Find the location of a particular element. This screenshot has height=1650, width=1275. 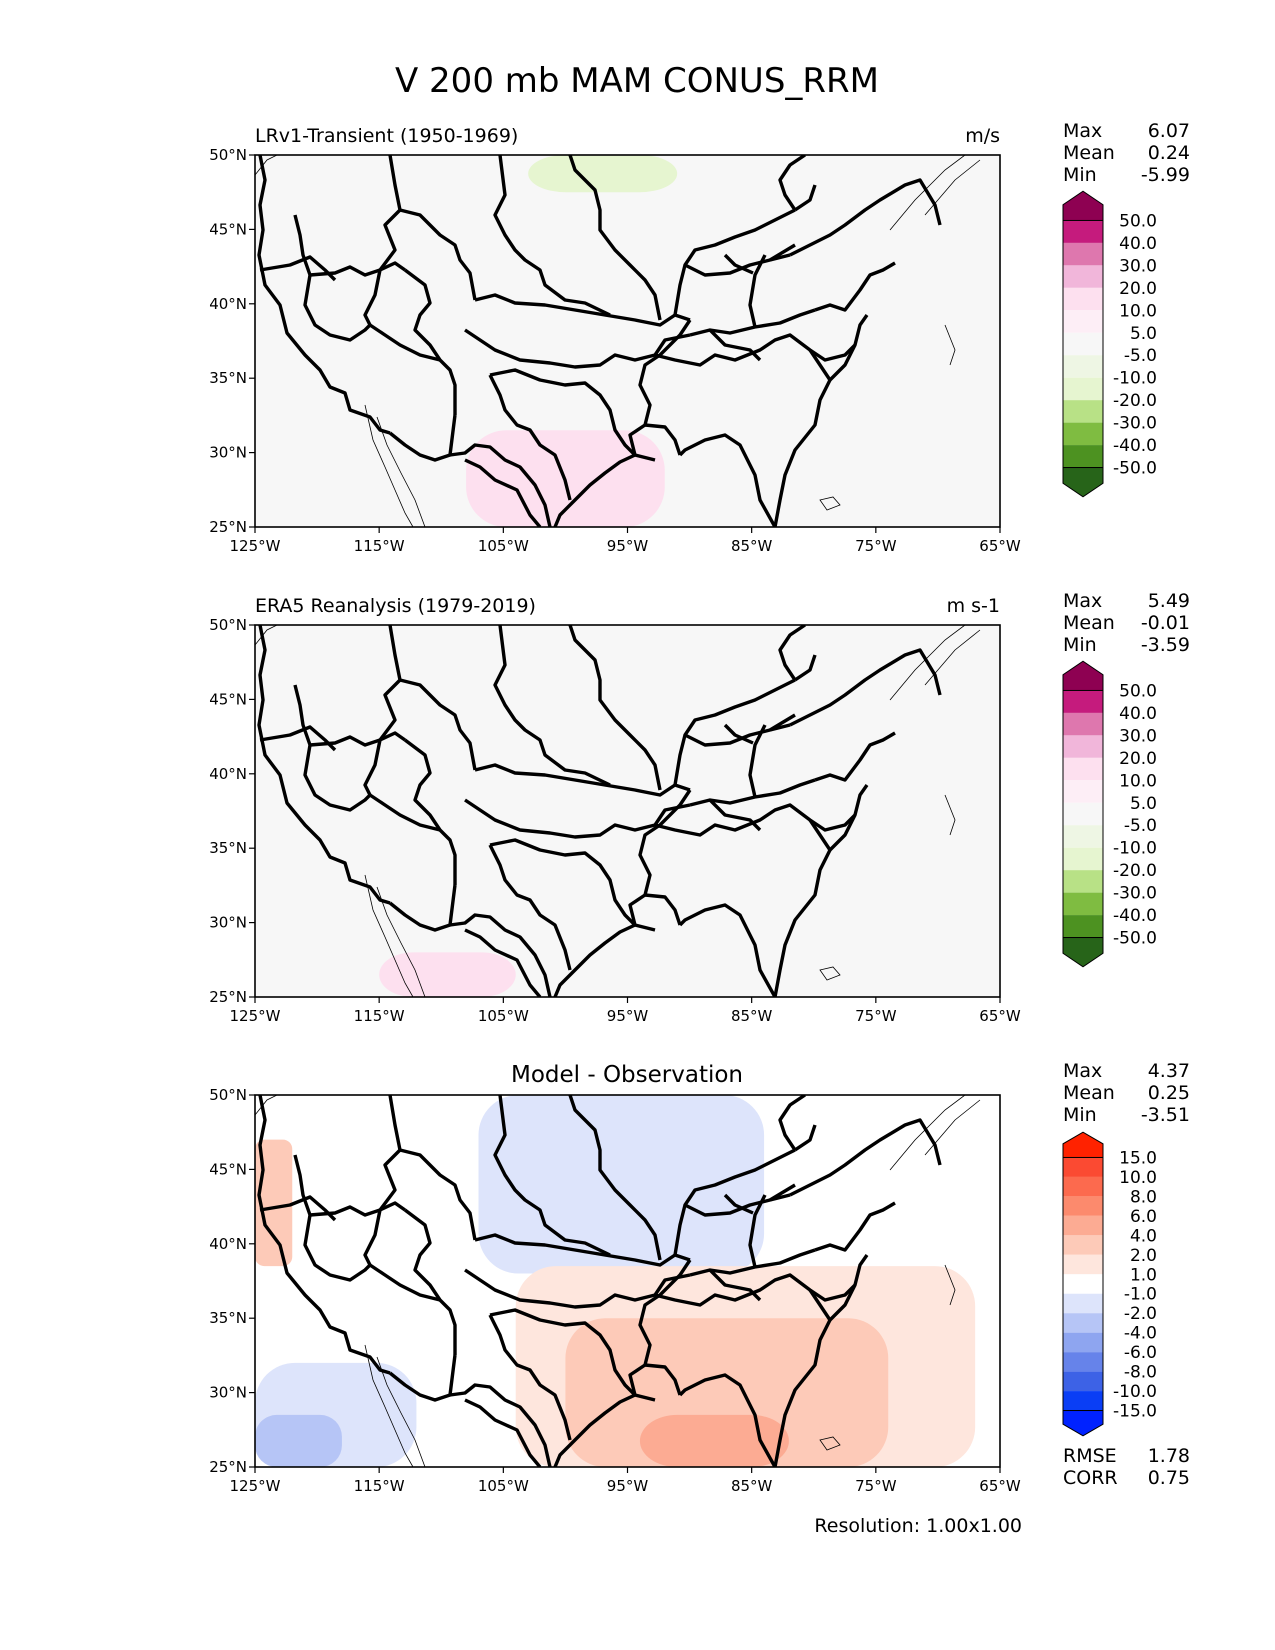

panel-title: Model - Observation is located at coordinates (627, 1075).